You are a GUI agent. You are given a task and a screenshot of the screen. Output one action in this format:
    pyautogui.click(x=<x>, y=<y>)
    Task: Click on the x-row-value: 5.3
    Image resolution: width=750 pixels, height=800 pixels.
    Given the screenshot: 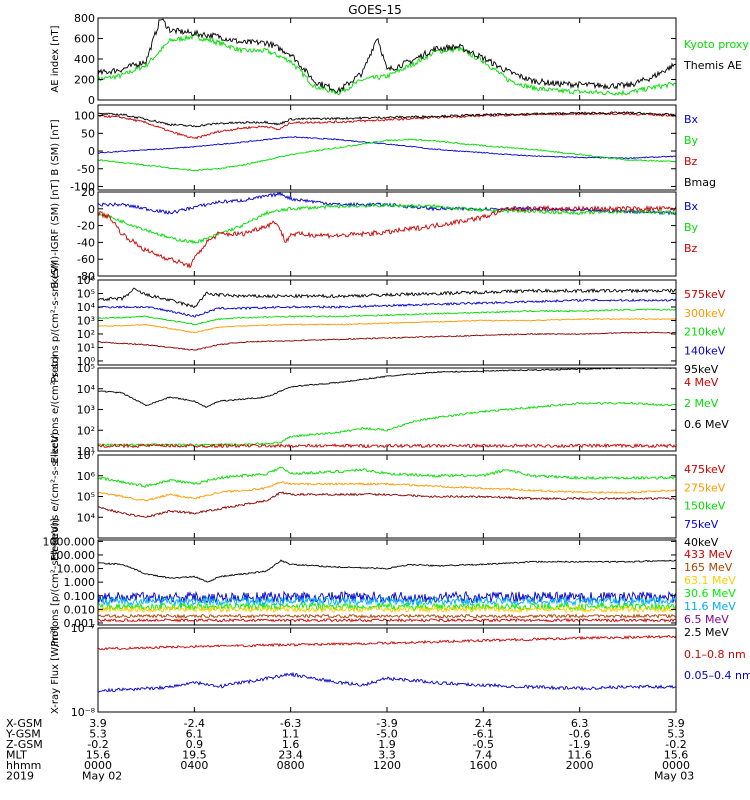 What is the action you would take?
    pyautogui.click(x=98, y=734)
    